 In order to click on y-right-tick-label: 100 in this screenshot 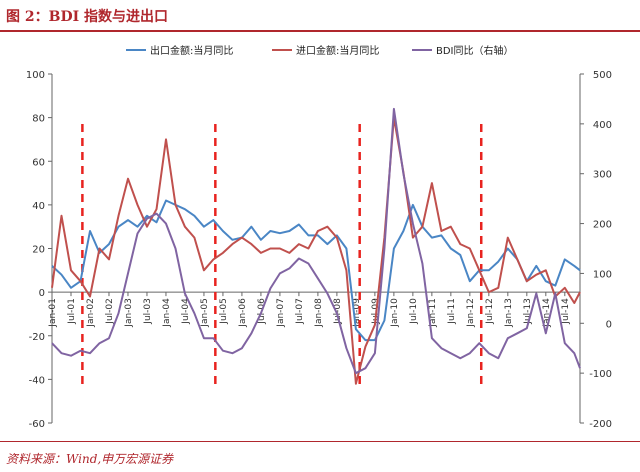, I will do `click(602, 274)`.